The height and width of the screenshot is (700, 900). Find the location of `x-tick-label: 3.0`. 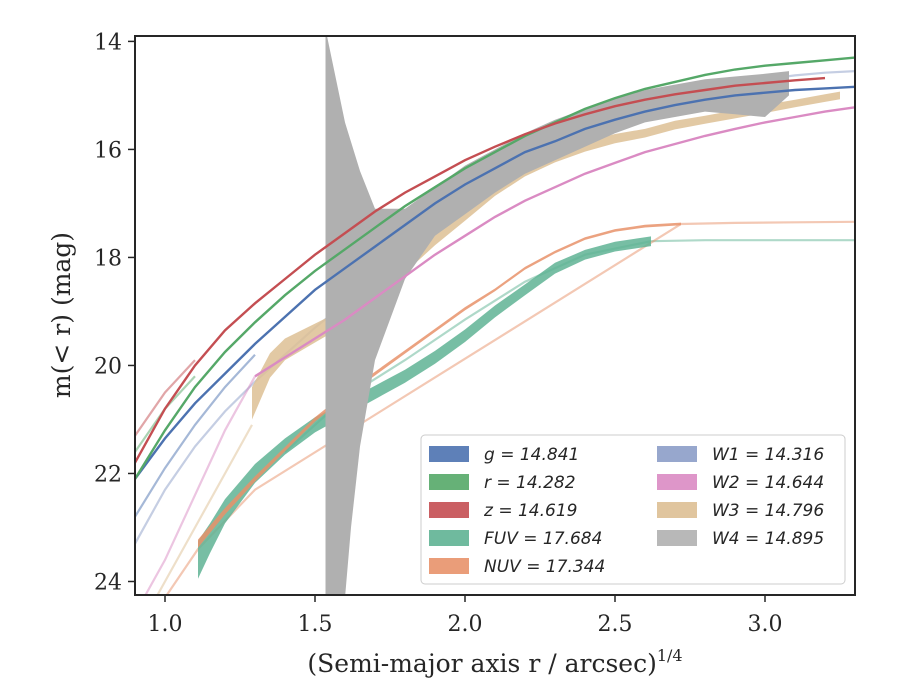

x-tick-label: 3.0 is located at coordinates (765, 624).